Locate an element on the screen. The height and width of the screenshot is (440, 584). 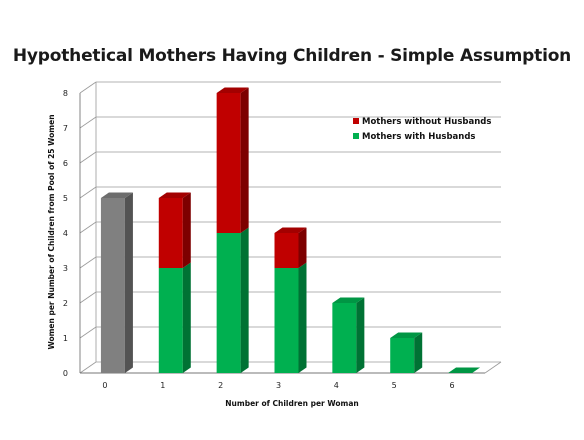
legend-label: Mothers without Husbands is located at coordinates (426, 122).